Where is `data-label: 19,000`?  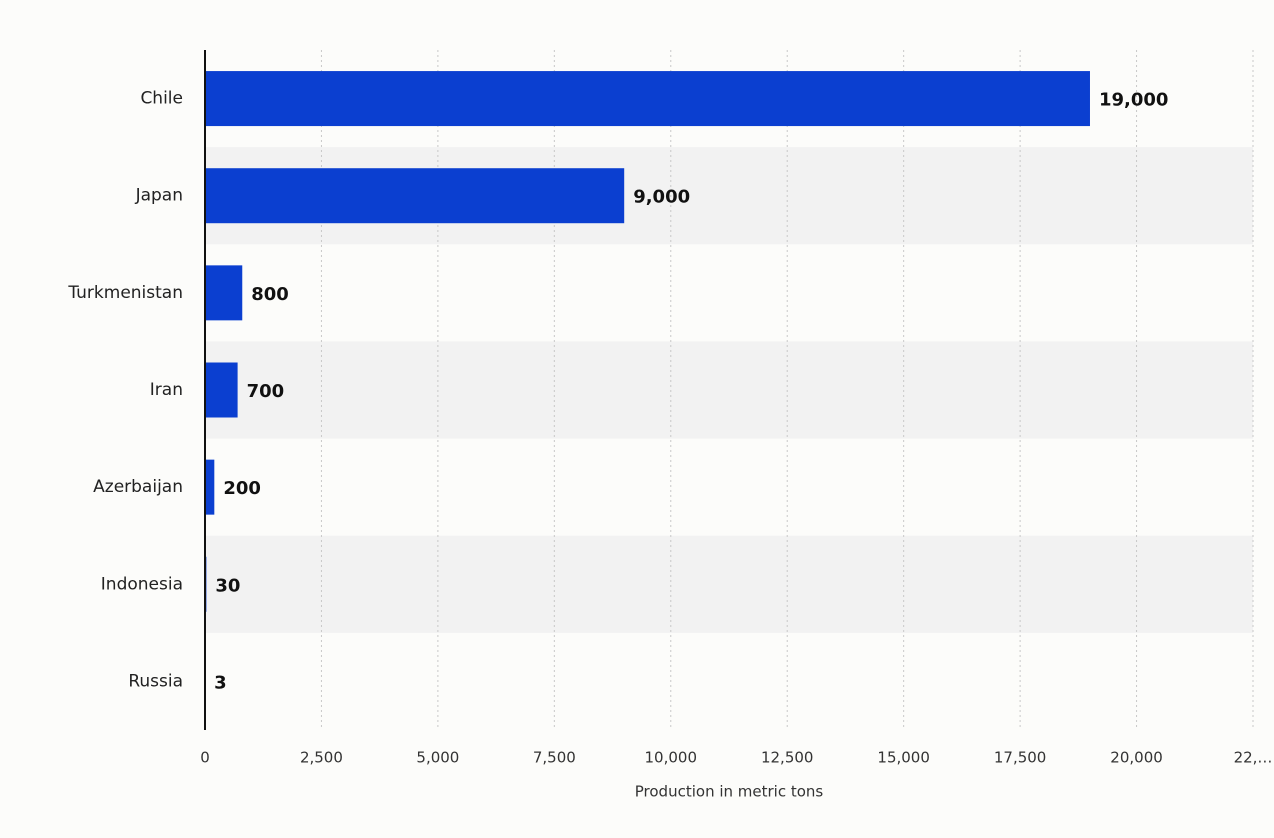
data-label: 19,000 is located at coordinates (1133, 100).